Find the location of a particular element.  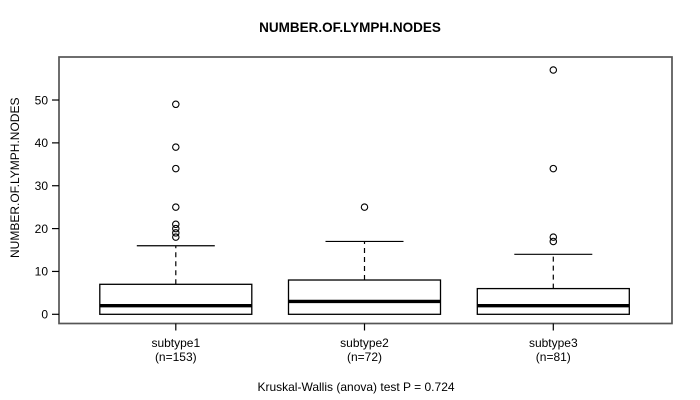

box-subtype3 is located at coordinates (553, 301).